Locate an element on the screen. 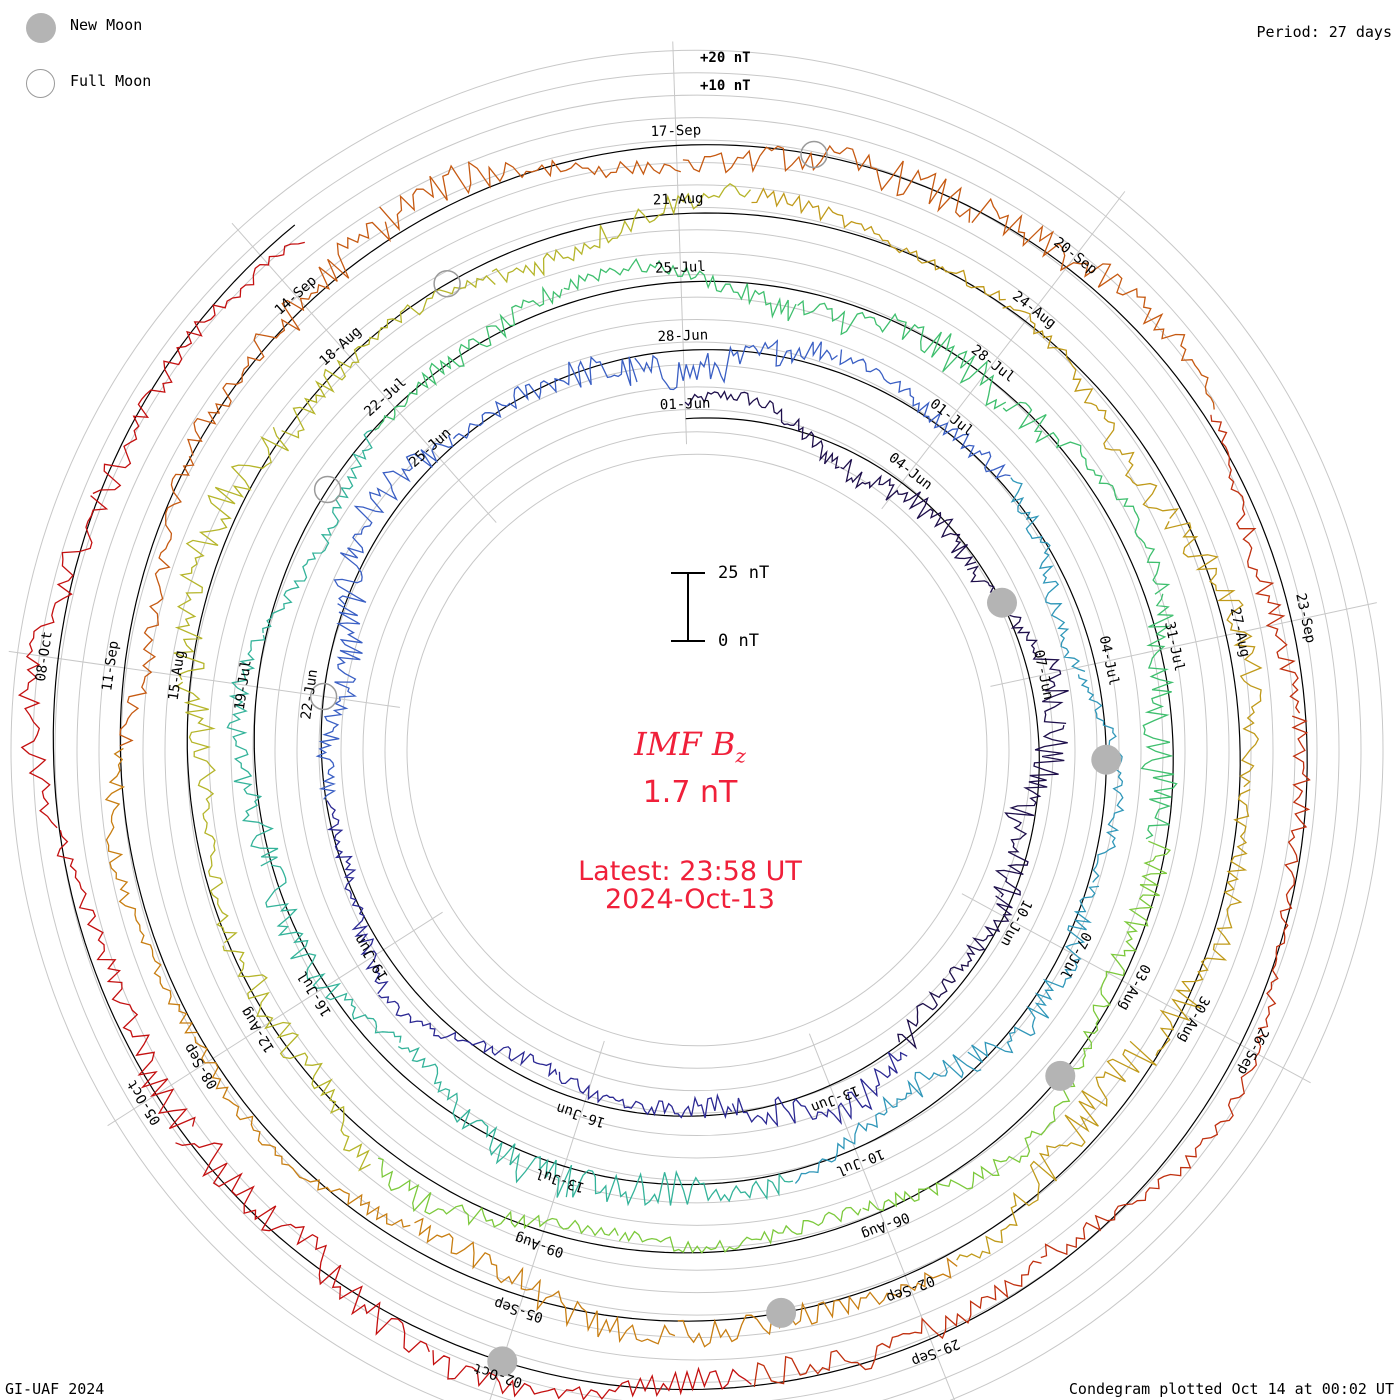 This screenshot has width=1400, height=1400. date-label: 06-Aug is located at coordinates (885, 1226).